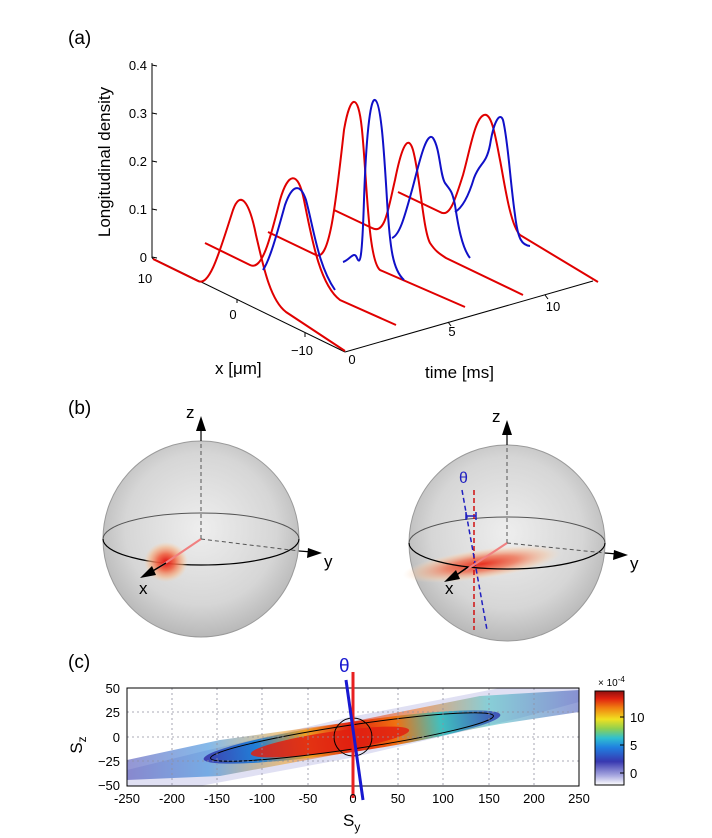  Describe the element at coordinates (217, 798) in the screenshot. I see `sy-tick-m150: -150` at that location.